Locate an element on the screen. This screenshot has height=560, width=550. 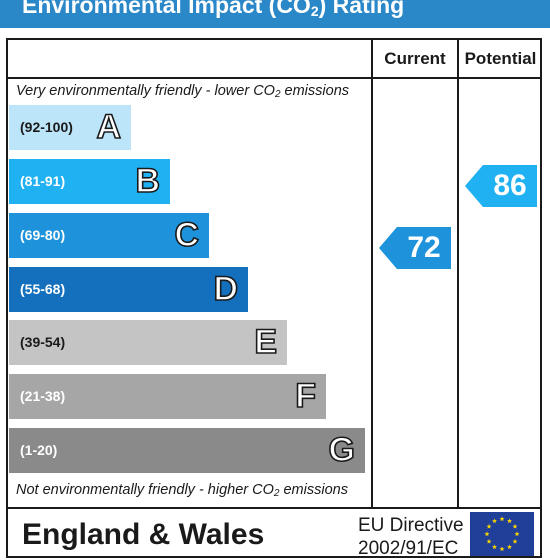
band-letter: G is located at coordinates (342, 450).